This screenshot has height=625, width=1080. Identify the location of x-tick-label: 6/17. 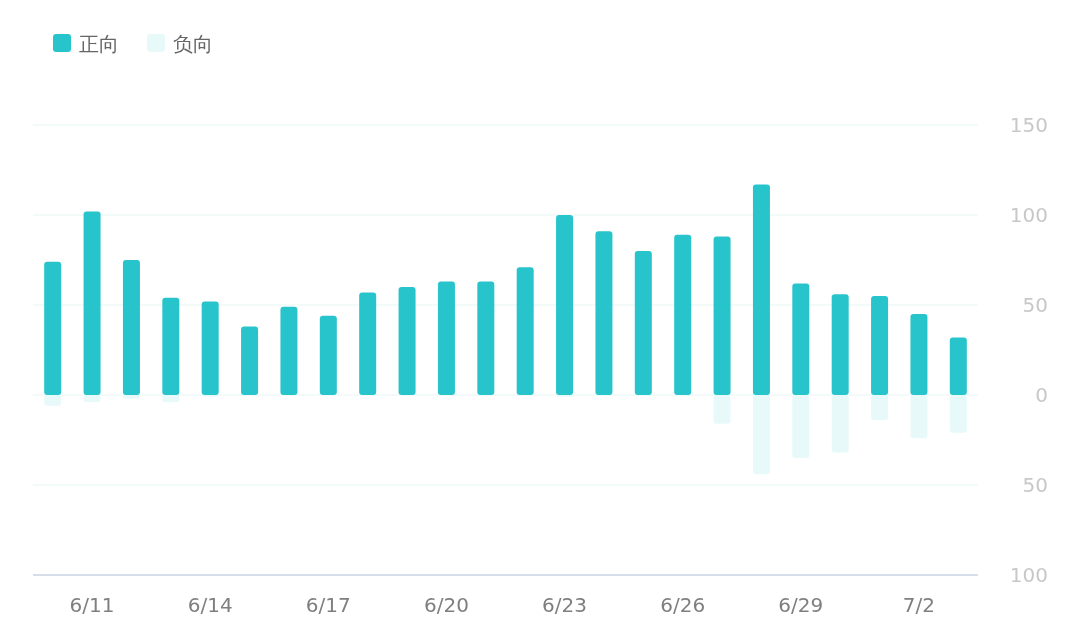
(328, 605).